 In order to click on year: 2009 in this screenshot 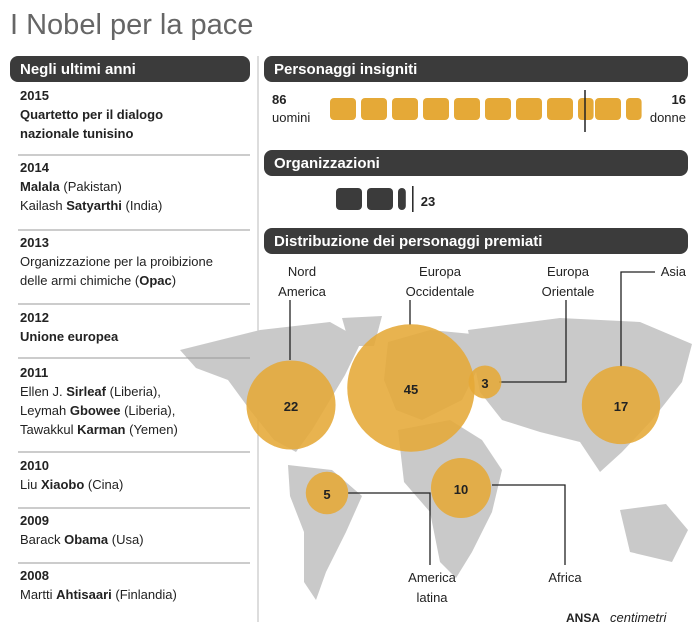, I will do `click(34, 520)`.